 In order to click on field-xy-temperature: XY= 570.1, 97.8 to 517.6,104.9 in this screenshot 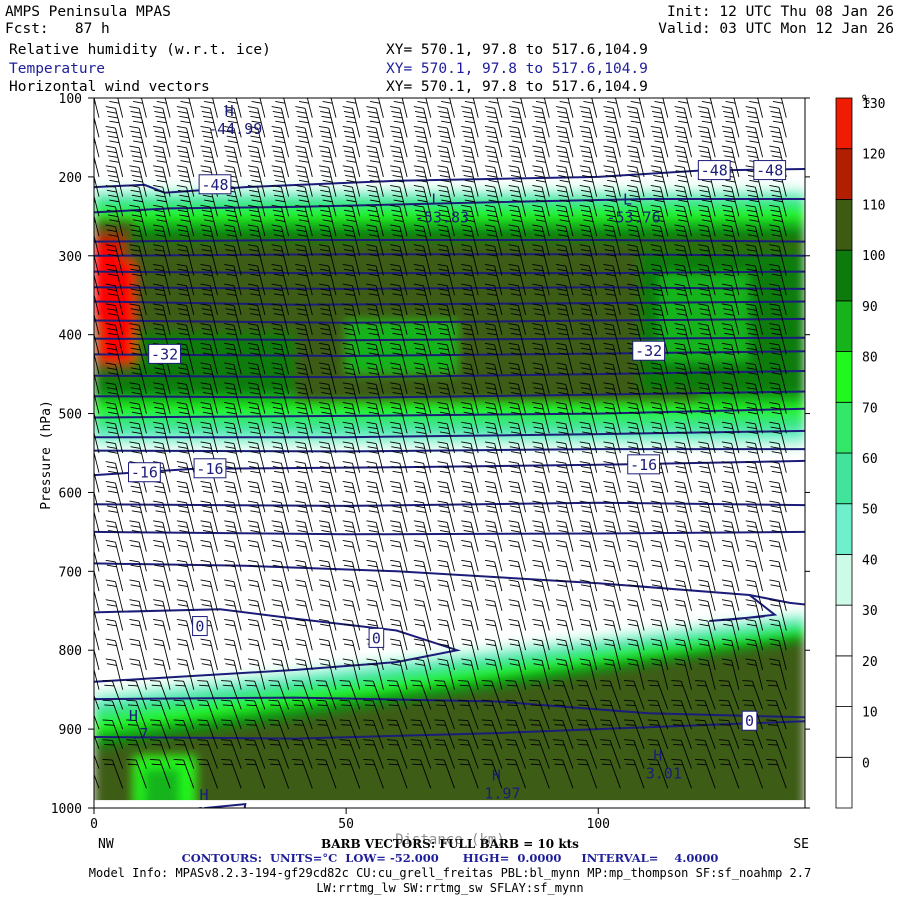, I will do `click(517, 69)`.